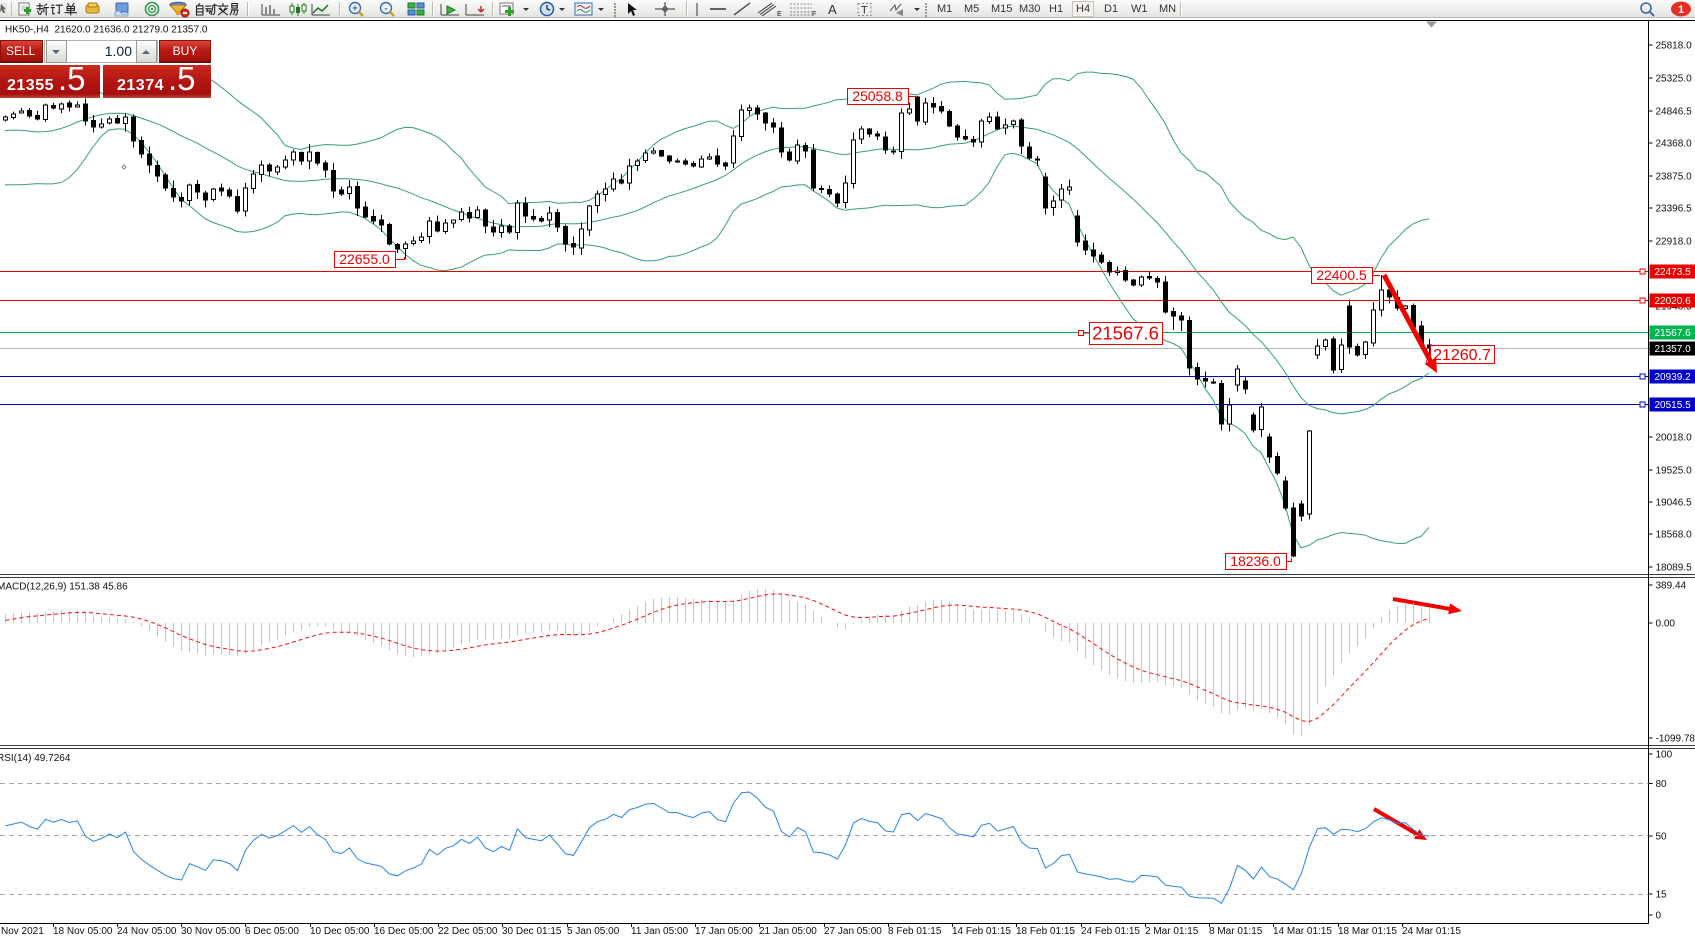 This screenshot has width=1695, height=941. What do you see at coordinates (532, 931) in the screenshot?
I see `svg-text: 30 Dec 01:15` at bounding box center [532, 931].